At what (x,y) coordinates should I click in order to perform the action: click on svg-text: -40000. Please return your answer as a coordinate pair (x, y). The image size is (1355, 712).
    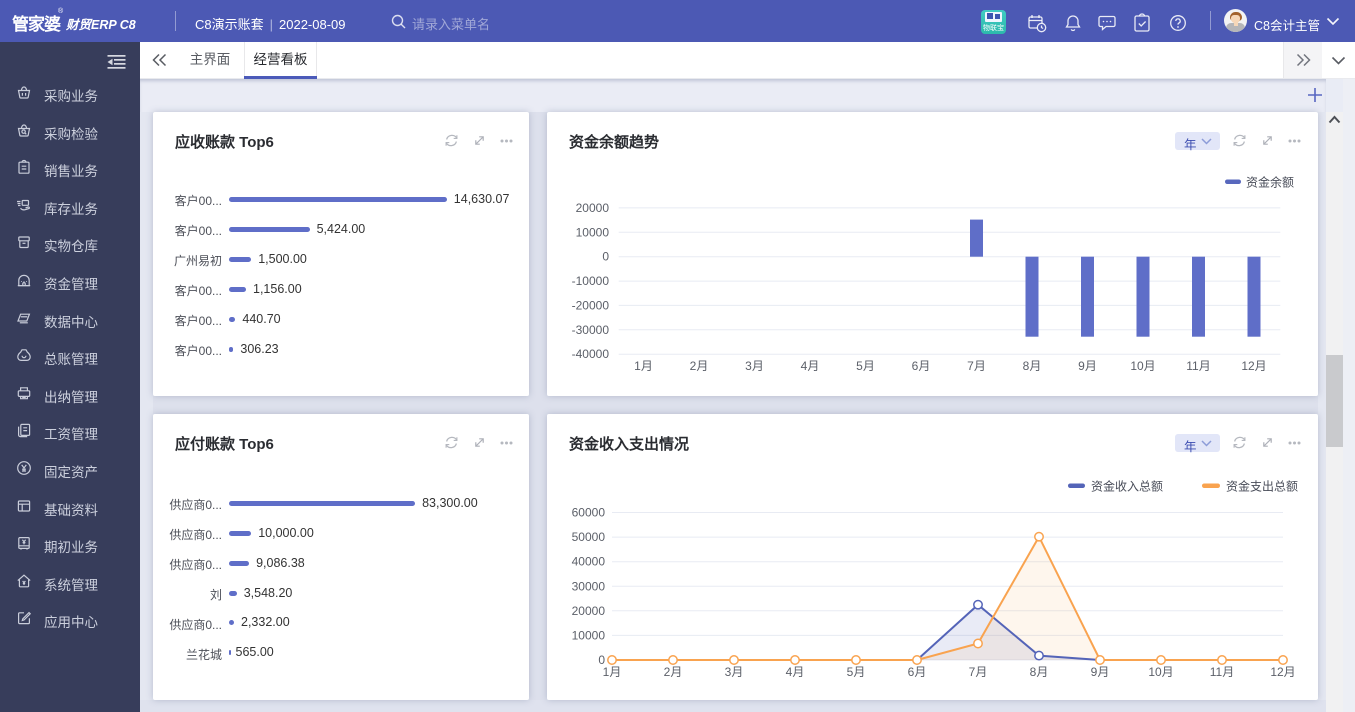
    Looking at the image, I should click on (591, 354).